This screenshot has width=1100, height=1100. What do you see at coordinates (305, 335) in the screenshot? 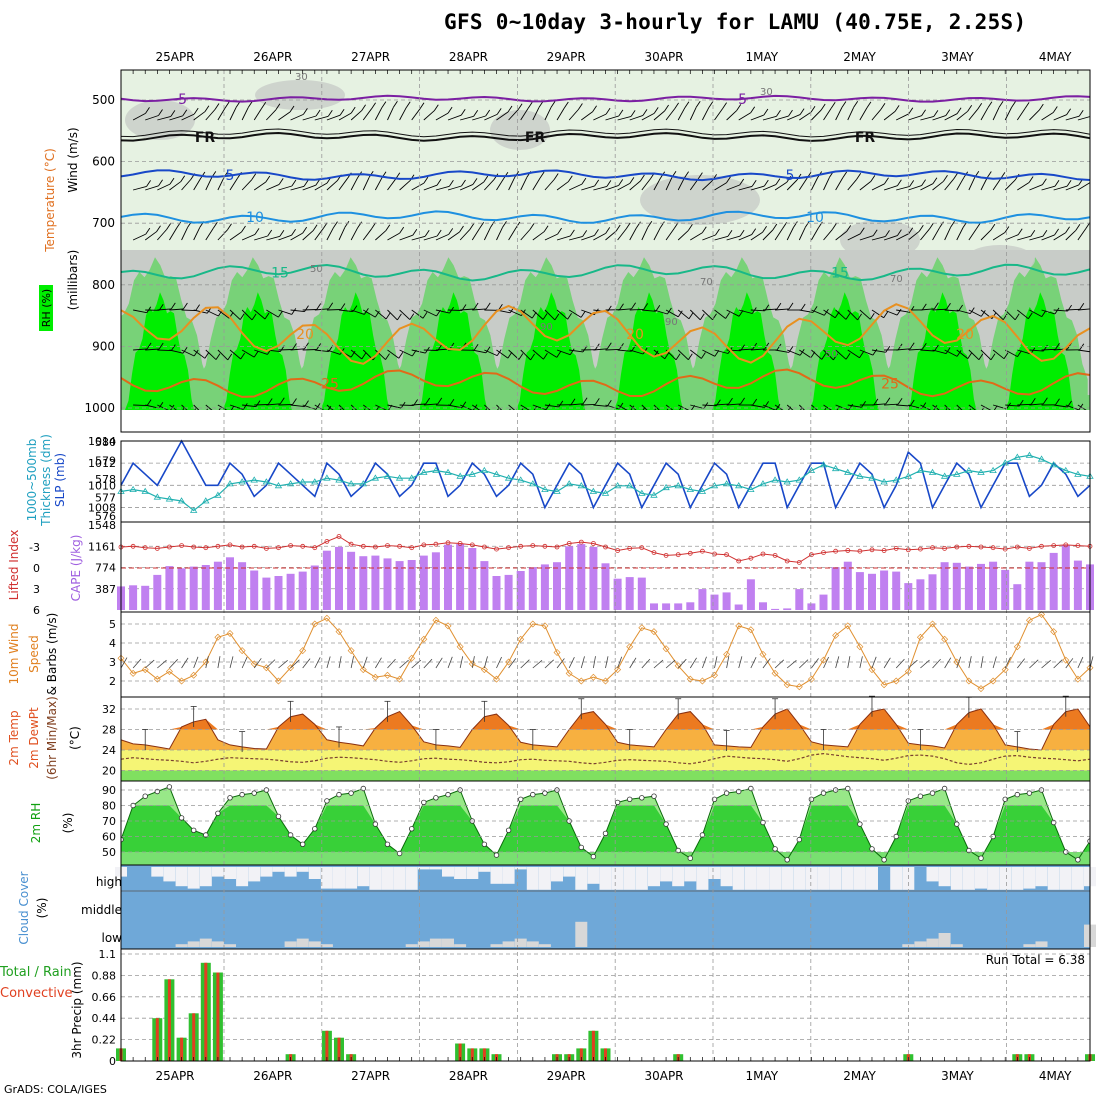
I see `isotherm-label: 20` at bounding box center [305, 335].